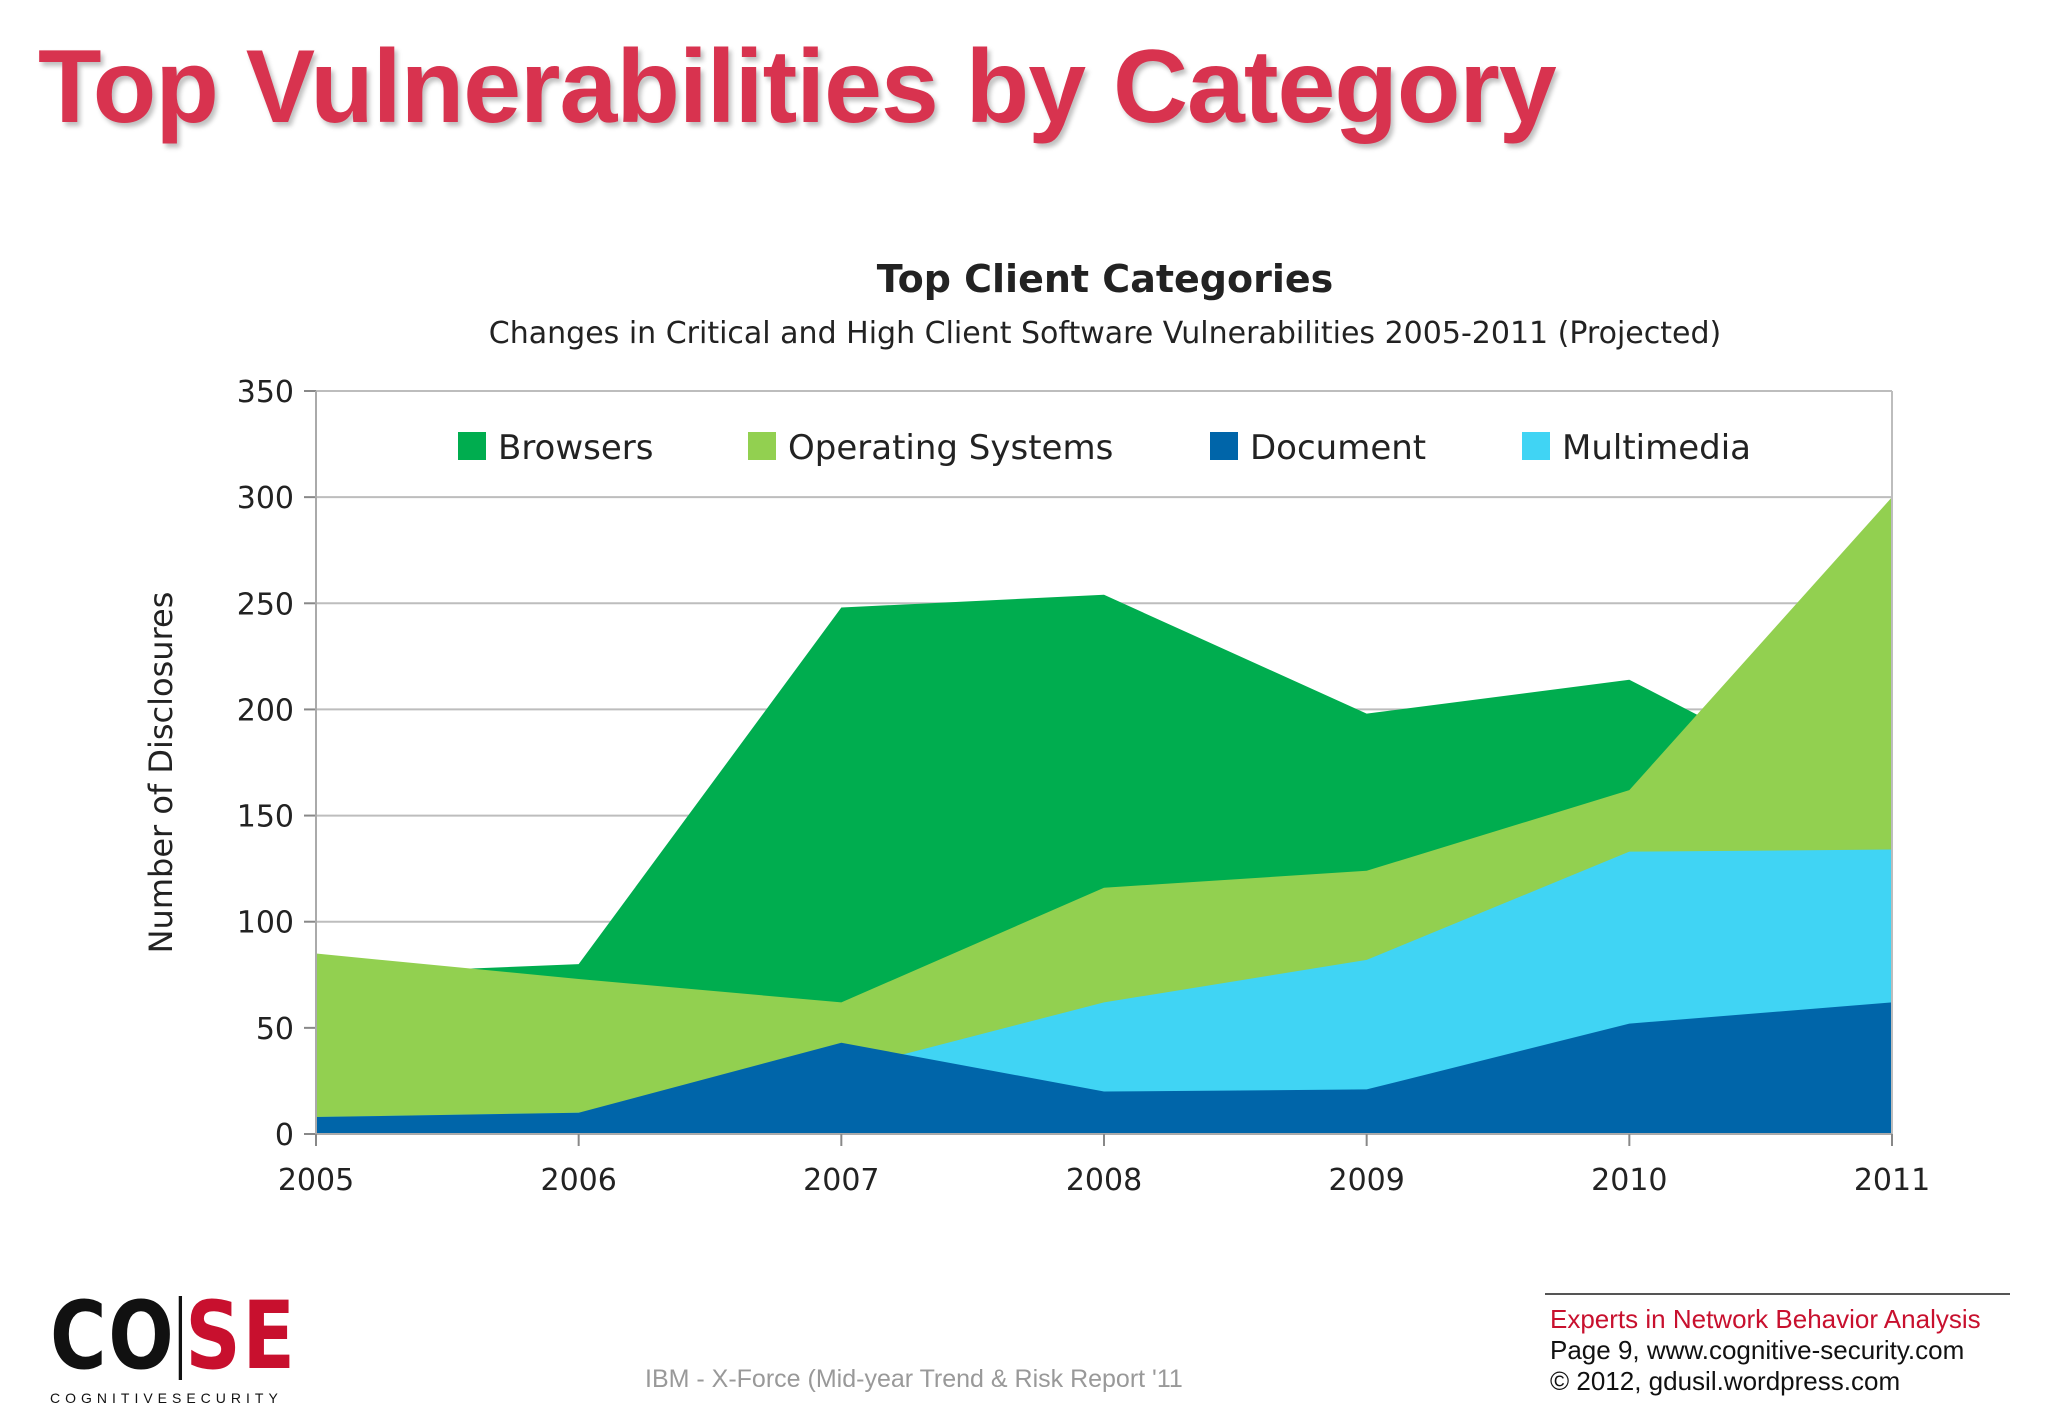 This screenshot has width=2048, height=1418. Describe the element at coordinates (1366, 1180) in the screenshot. I see `x-tick-label-2009: 2009` at that location.